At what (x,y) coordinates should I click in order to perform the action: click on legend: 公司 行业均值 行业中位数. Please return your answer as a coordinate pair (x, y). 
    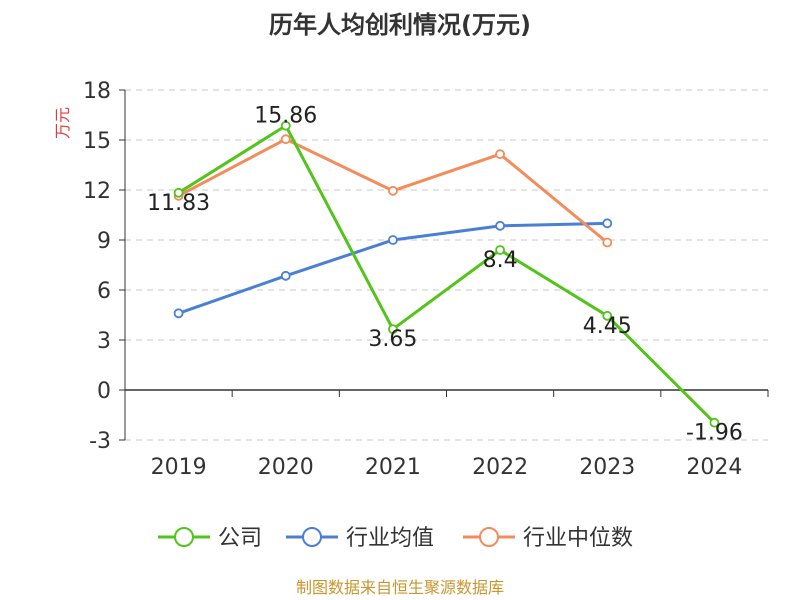
    Looking at the image, I should click on (395, 538).